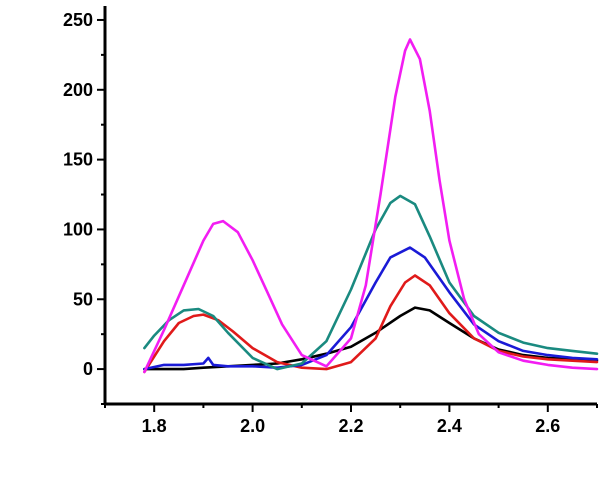  I want to click on x-tick-label: 1.8, so click(154, 426).